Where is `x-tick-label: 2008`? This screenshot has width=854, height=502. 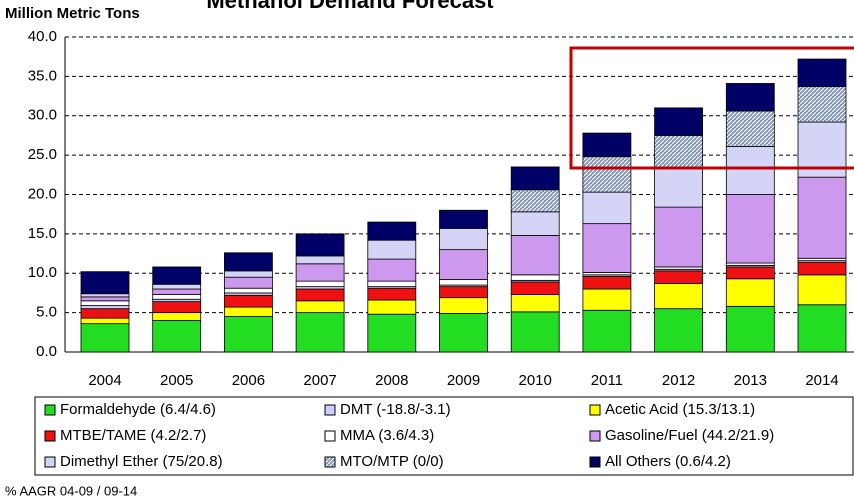 x-tick-label: 2008 is located at coordinates (391, 380).